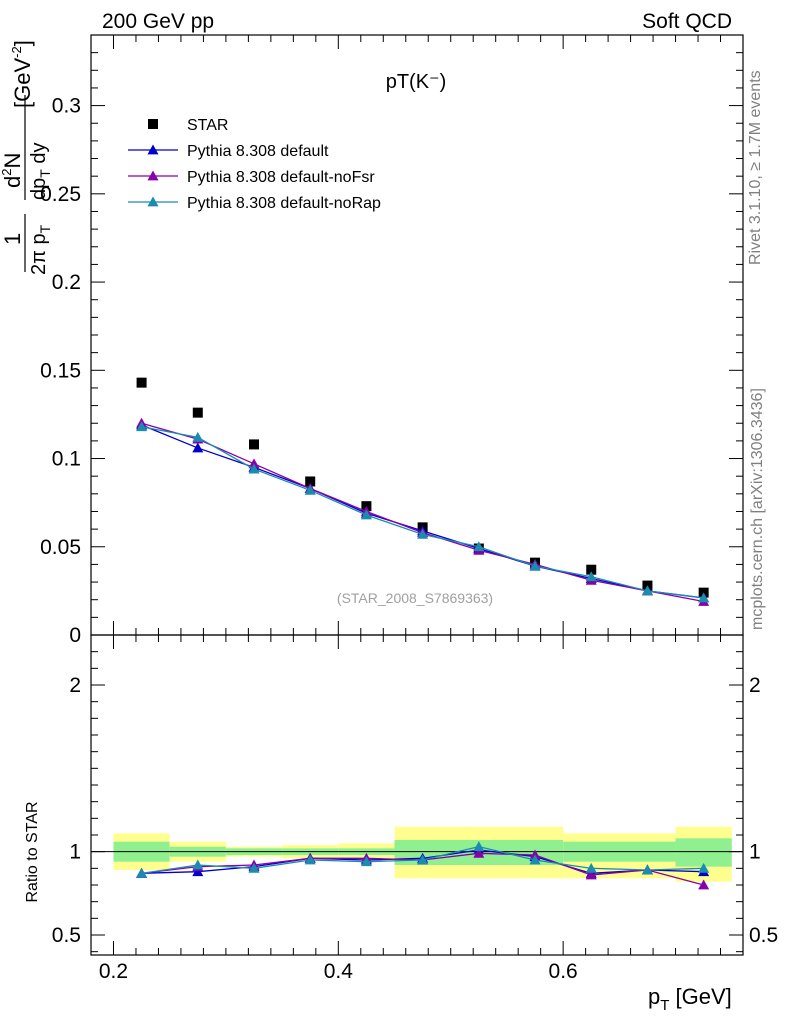  What do you see at coordinates (158, 21) in the screenshot?
I see `header-left: 200 GeV pp` at bounding box center [158, 21].